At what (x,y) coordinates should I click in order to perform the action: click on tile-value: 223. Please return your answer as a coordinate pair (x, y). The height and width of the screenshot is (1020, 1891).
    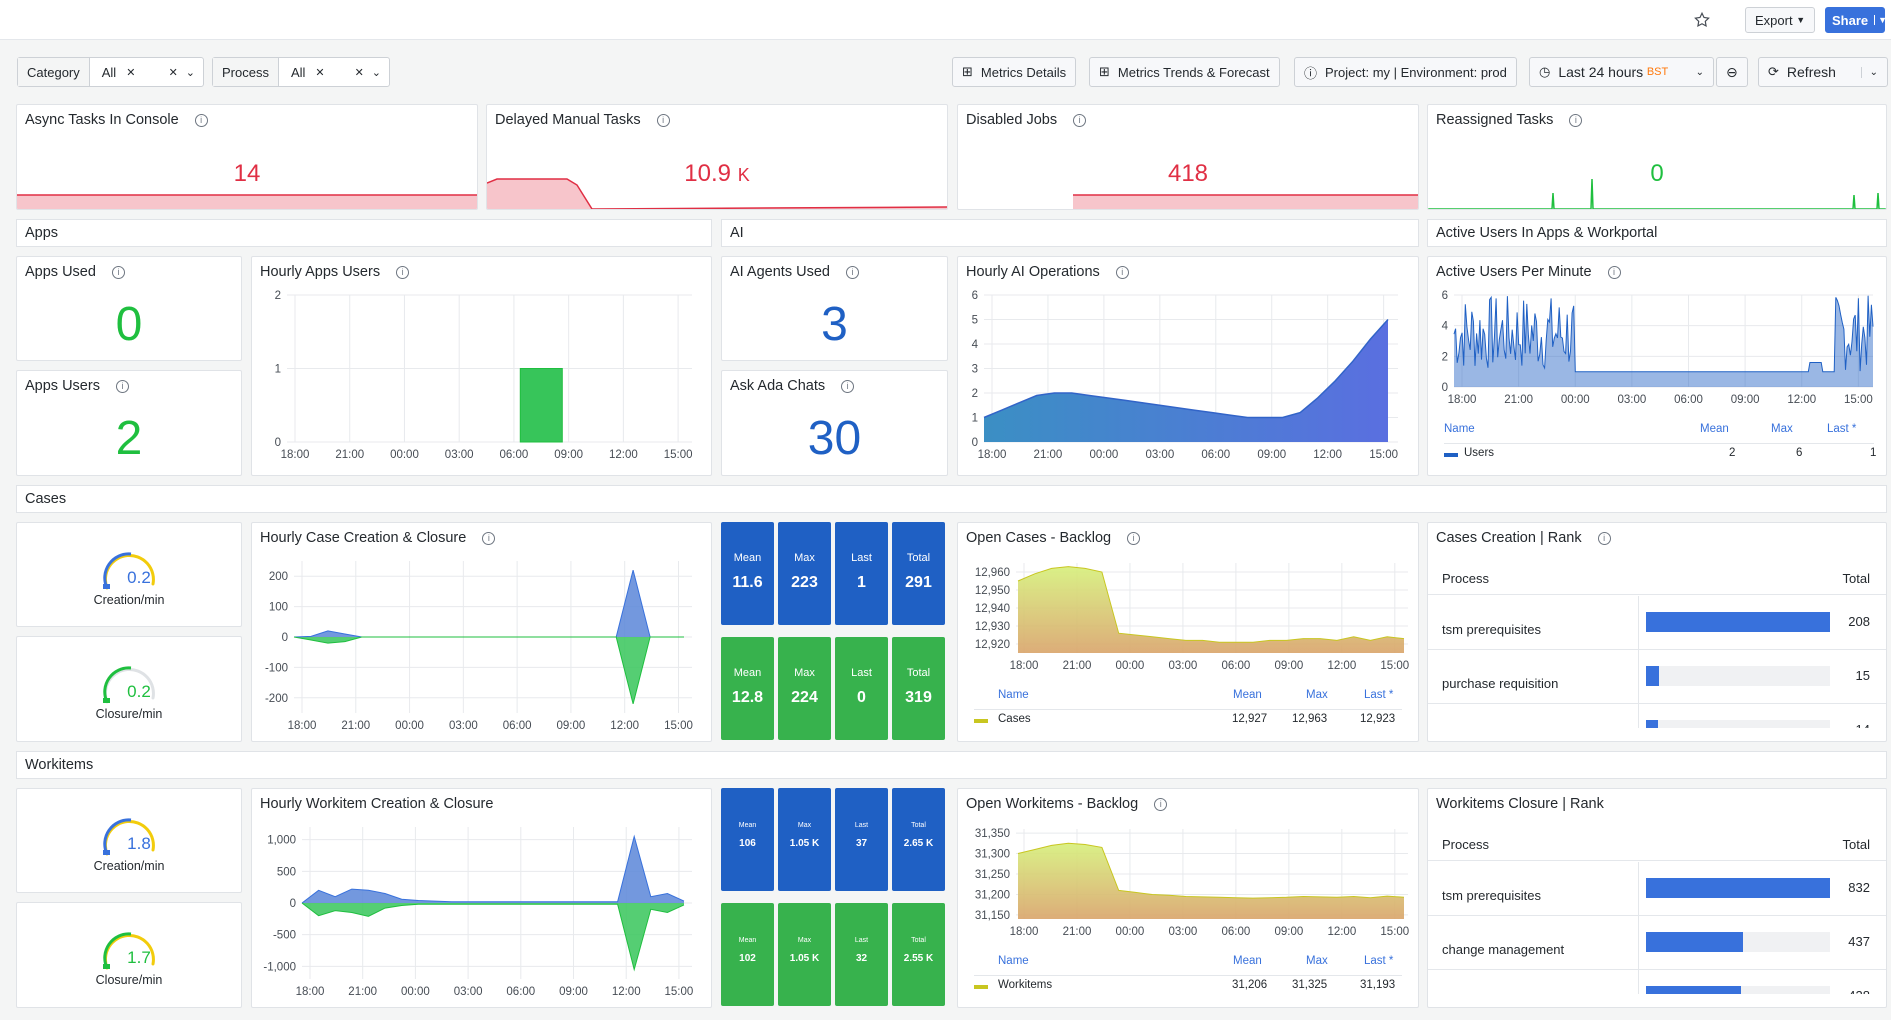
    Looking at the image, I should click on (804, 582).